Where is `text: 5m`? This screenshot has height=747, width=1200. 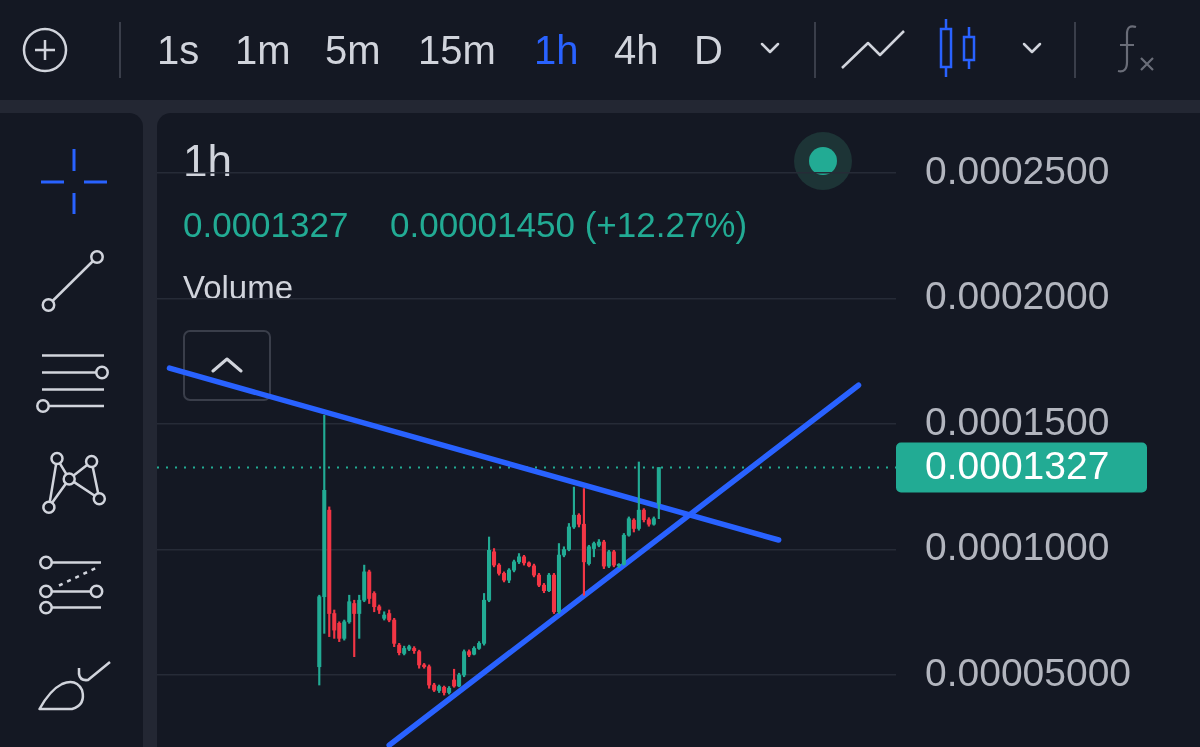 text: 5m is located at coordinates (353, 50).